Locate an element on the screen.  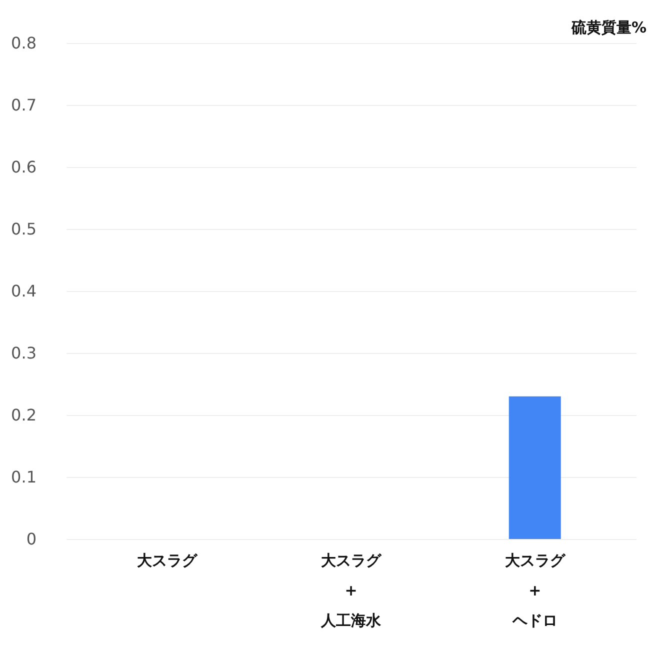
x-tick-label: 大スラグ is located at coordinates (167, 561).